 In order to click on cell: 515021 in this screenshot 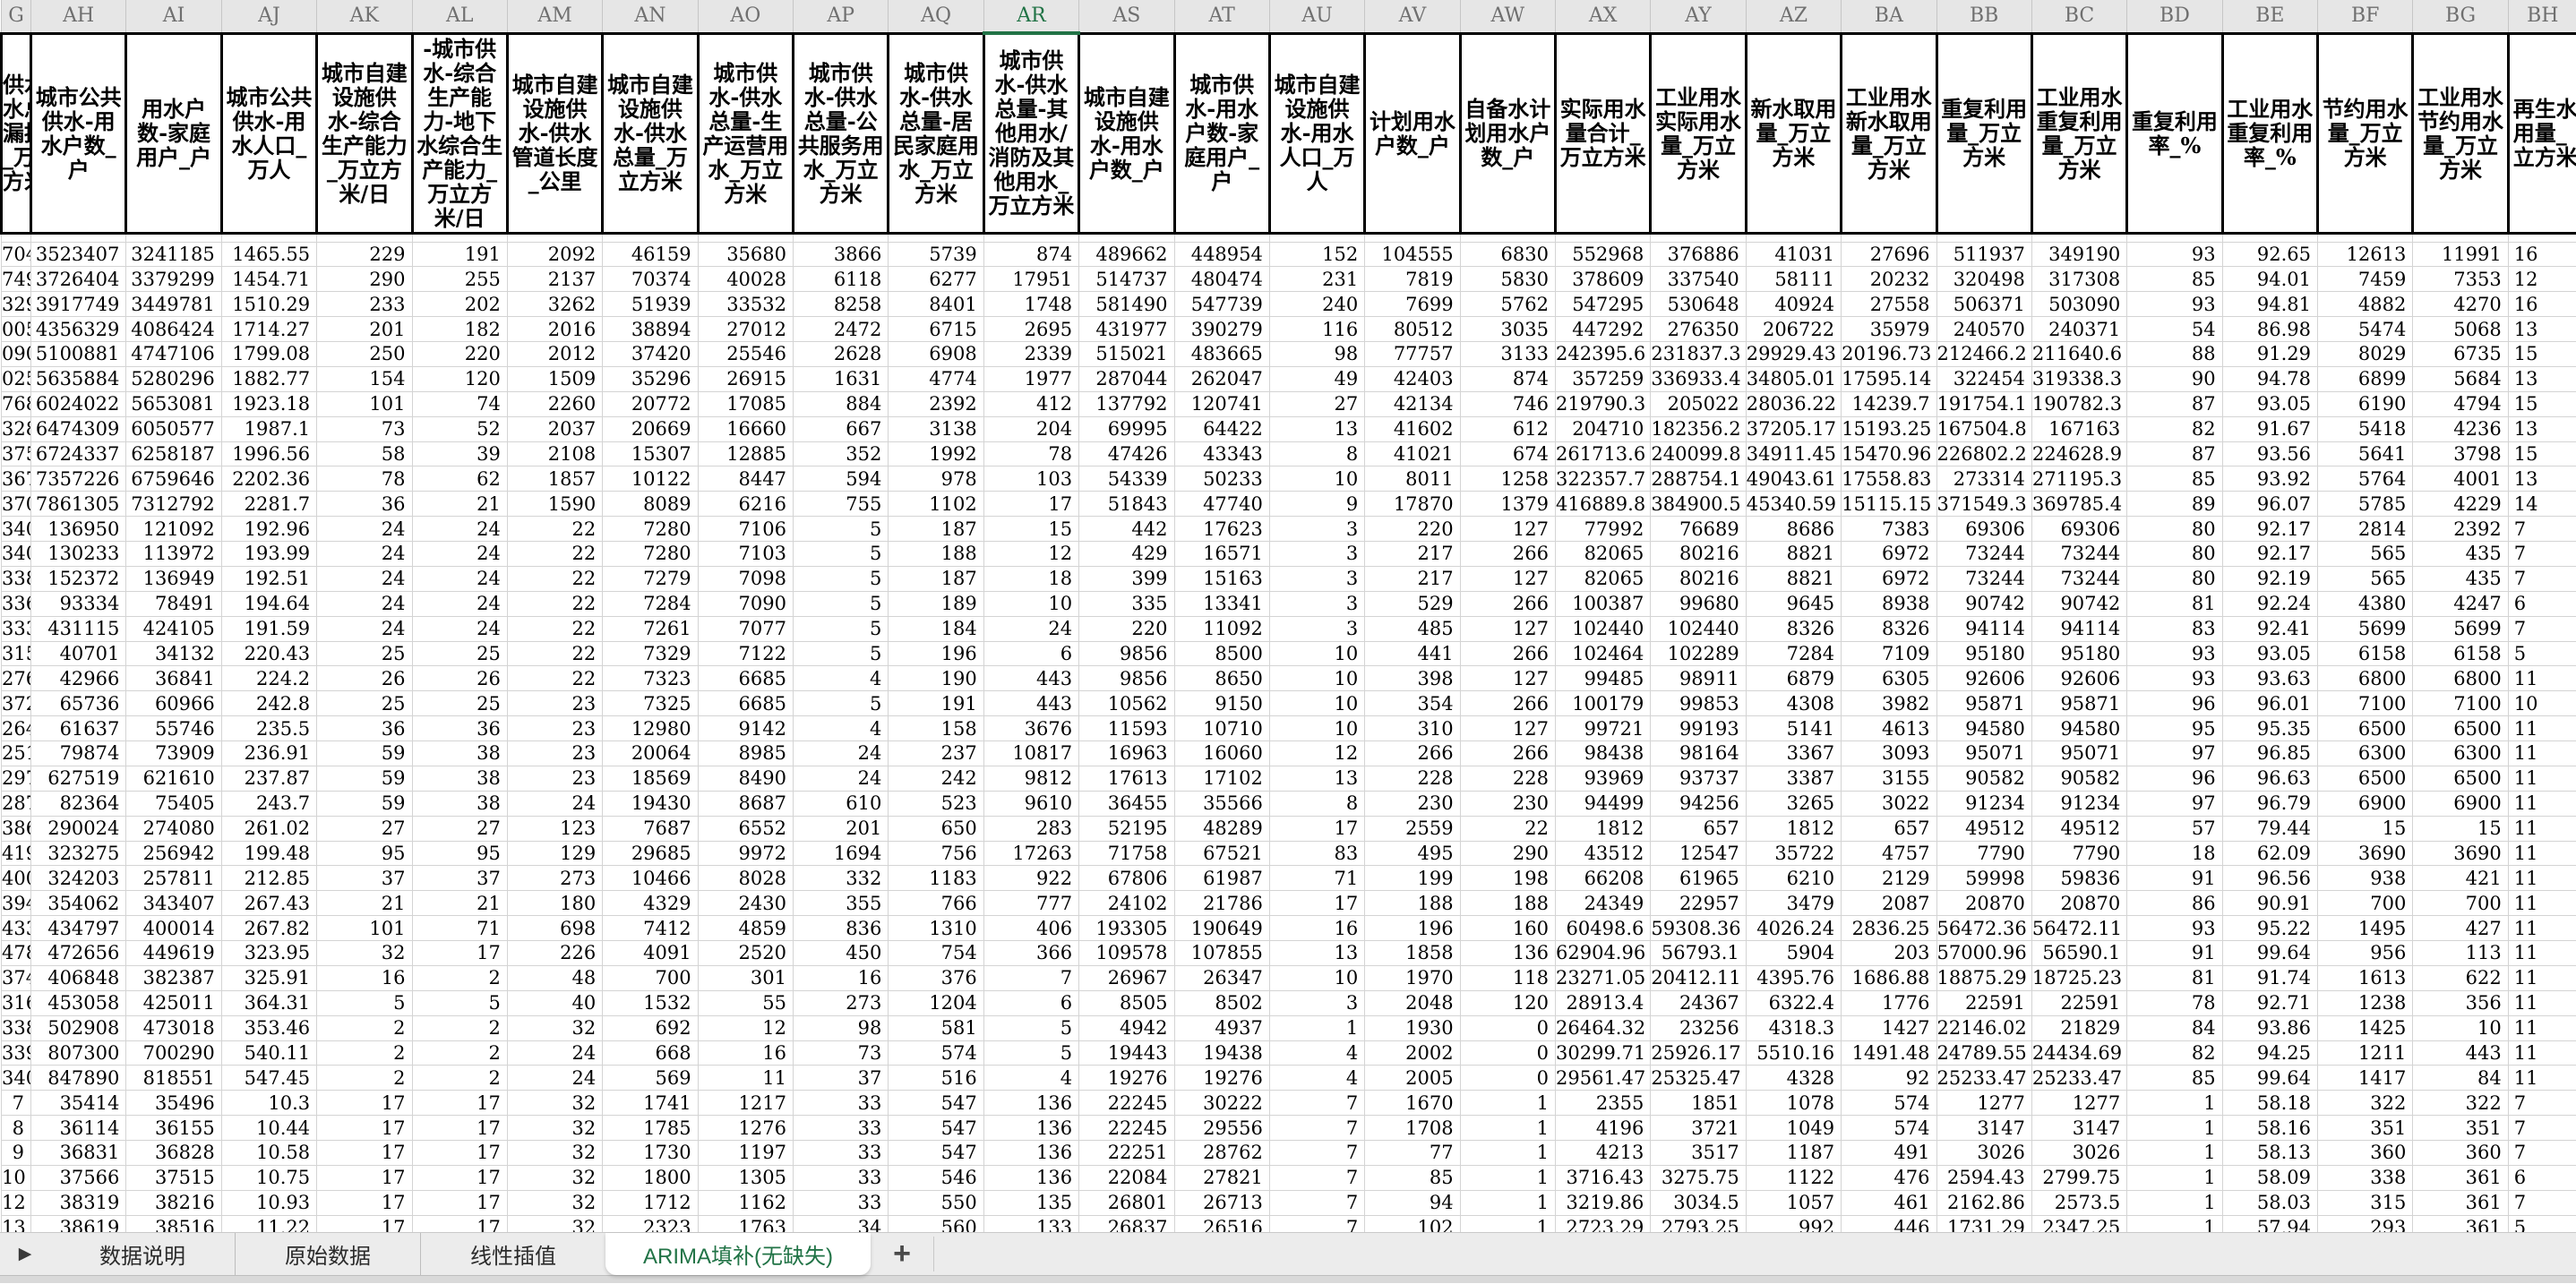, I will do `click(1126, 354)`.